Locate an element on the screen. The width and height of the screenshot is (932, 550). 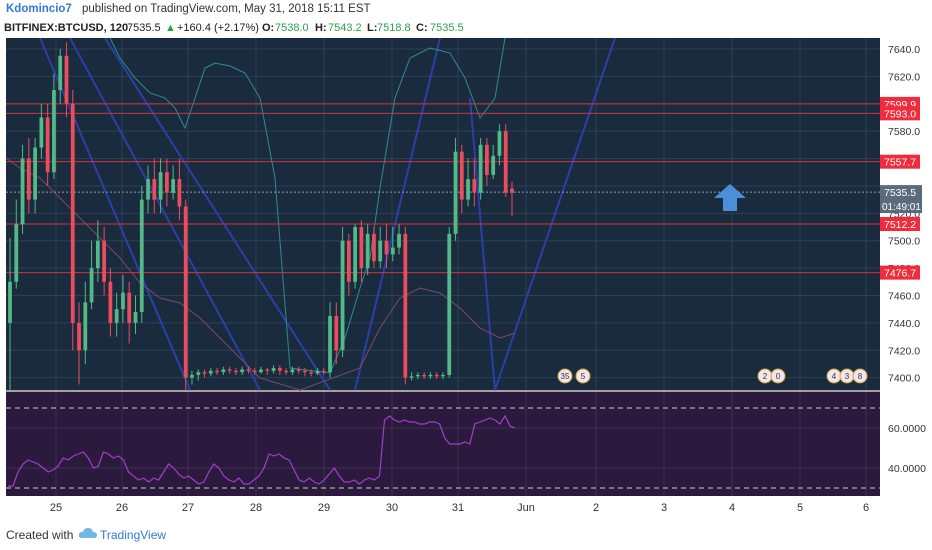
x-tick-label: 25 is located at coordinates (56, 508).